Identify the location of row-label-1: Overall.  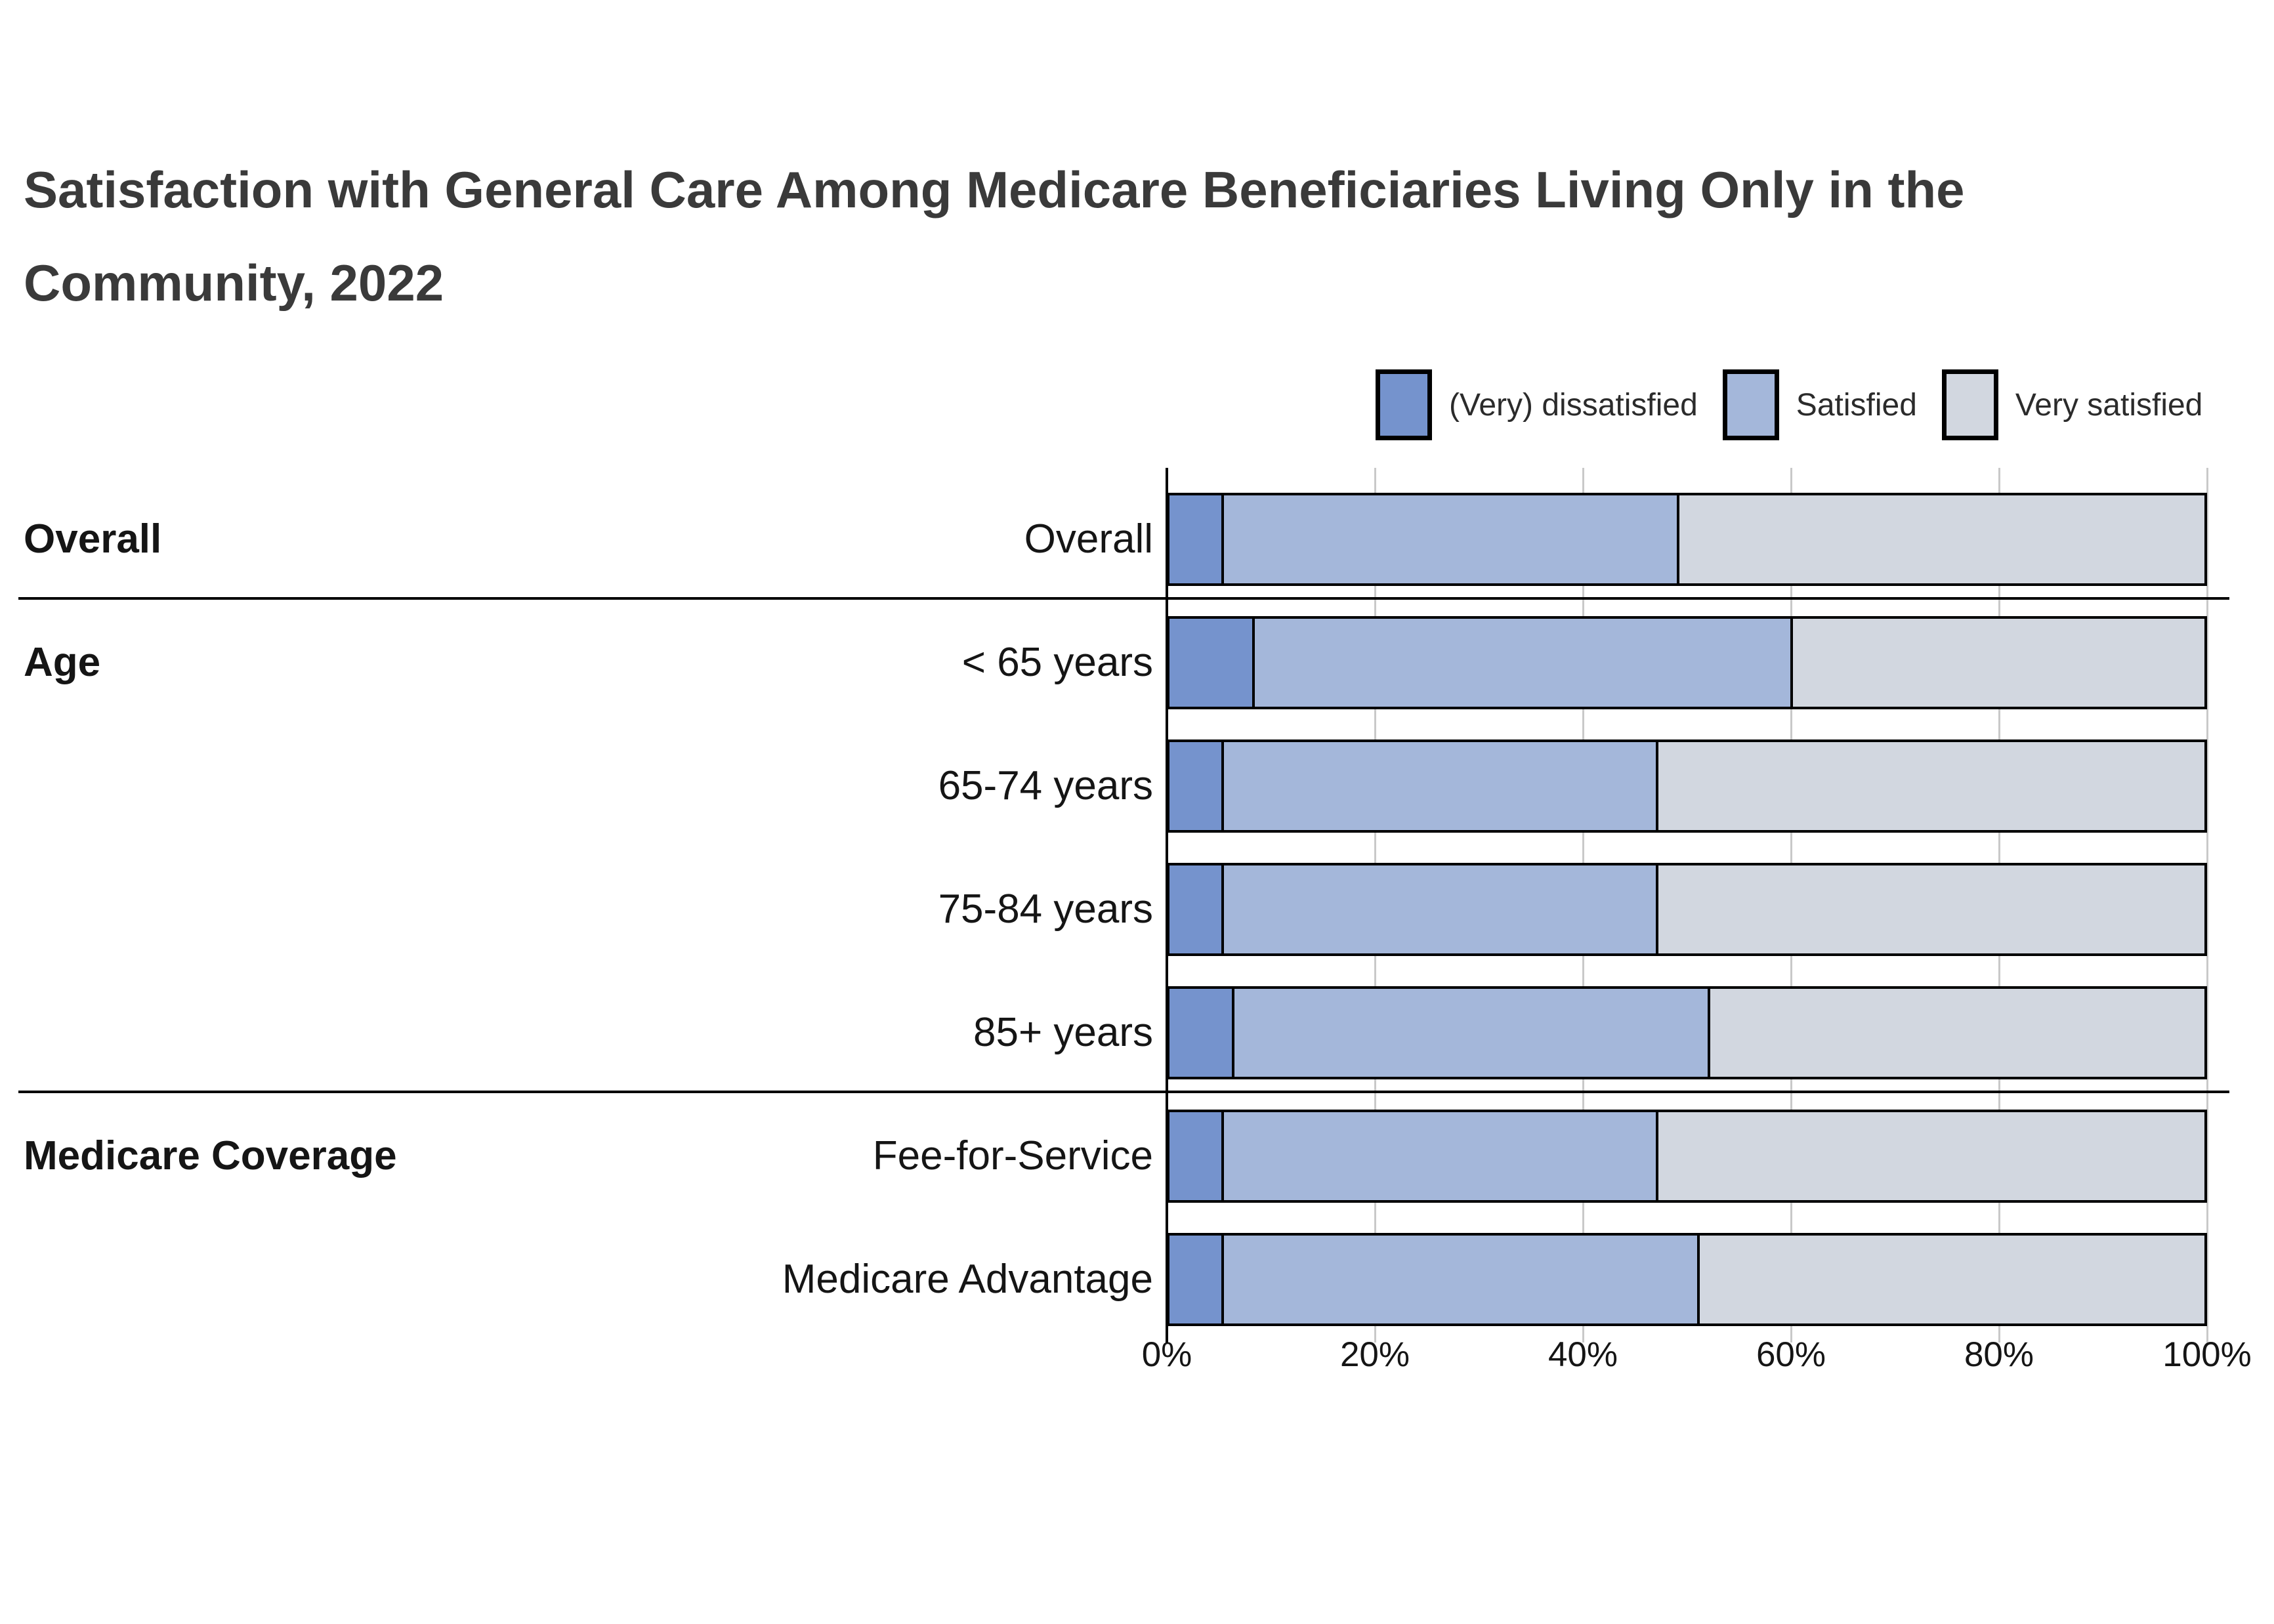
(1088, 539).